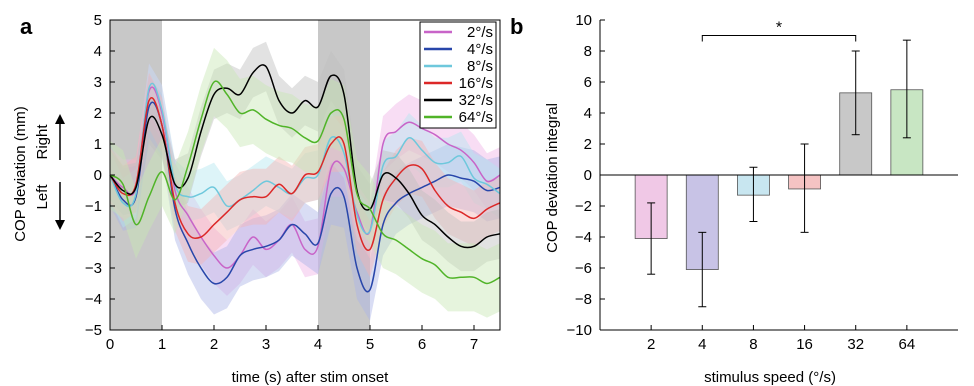 The height and width of the screenshot is (386, 974). Describe the element at coordinates (583, 299) in the screenshot. I see `bar-y-tick-label: −8` at that location.